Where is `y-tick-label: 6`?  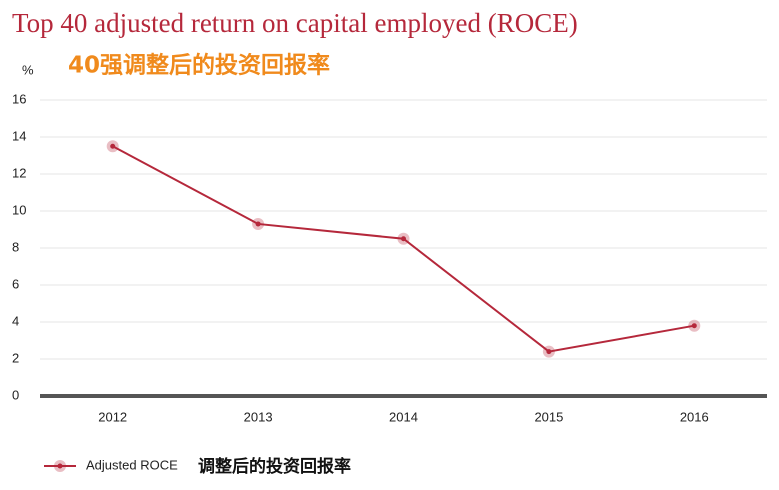 y-tick-label: 6 is located at coordinates (15, 283).